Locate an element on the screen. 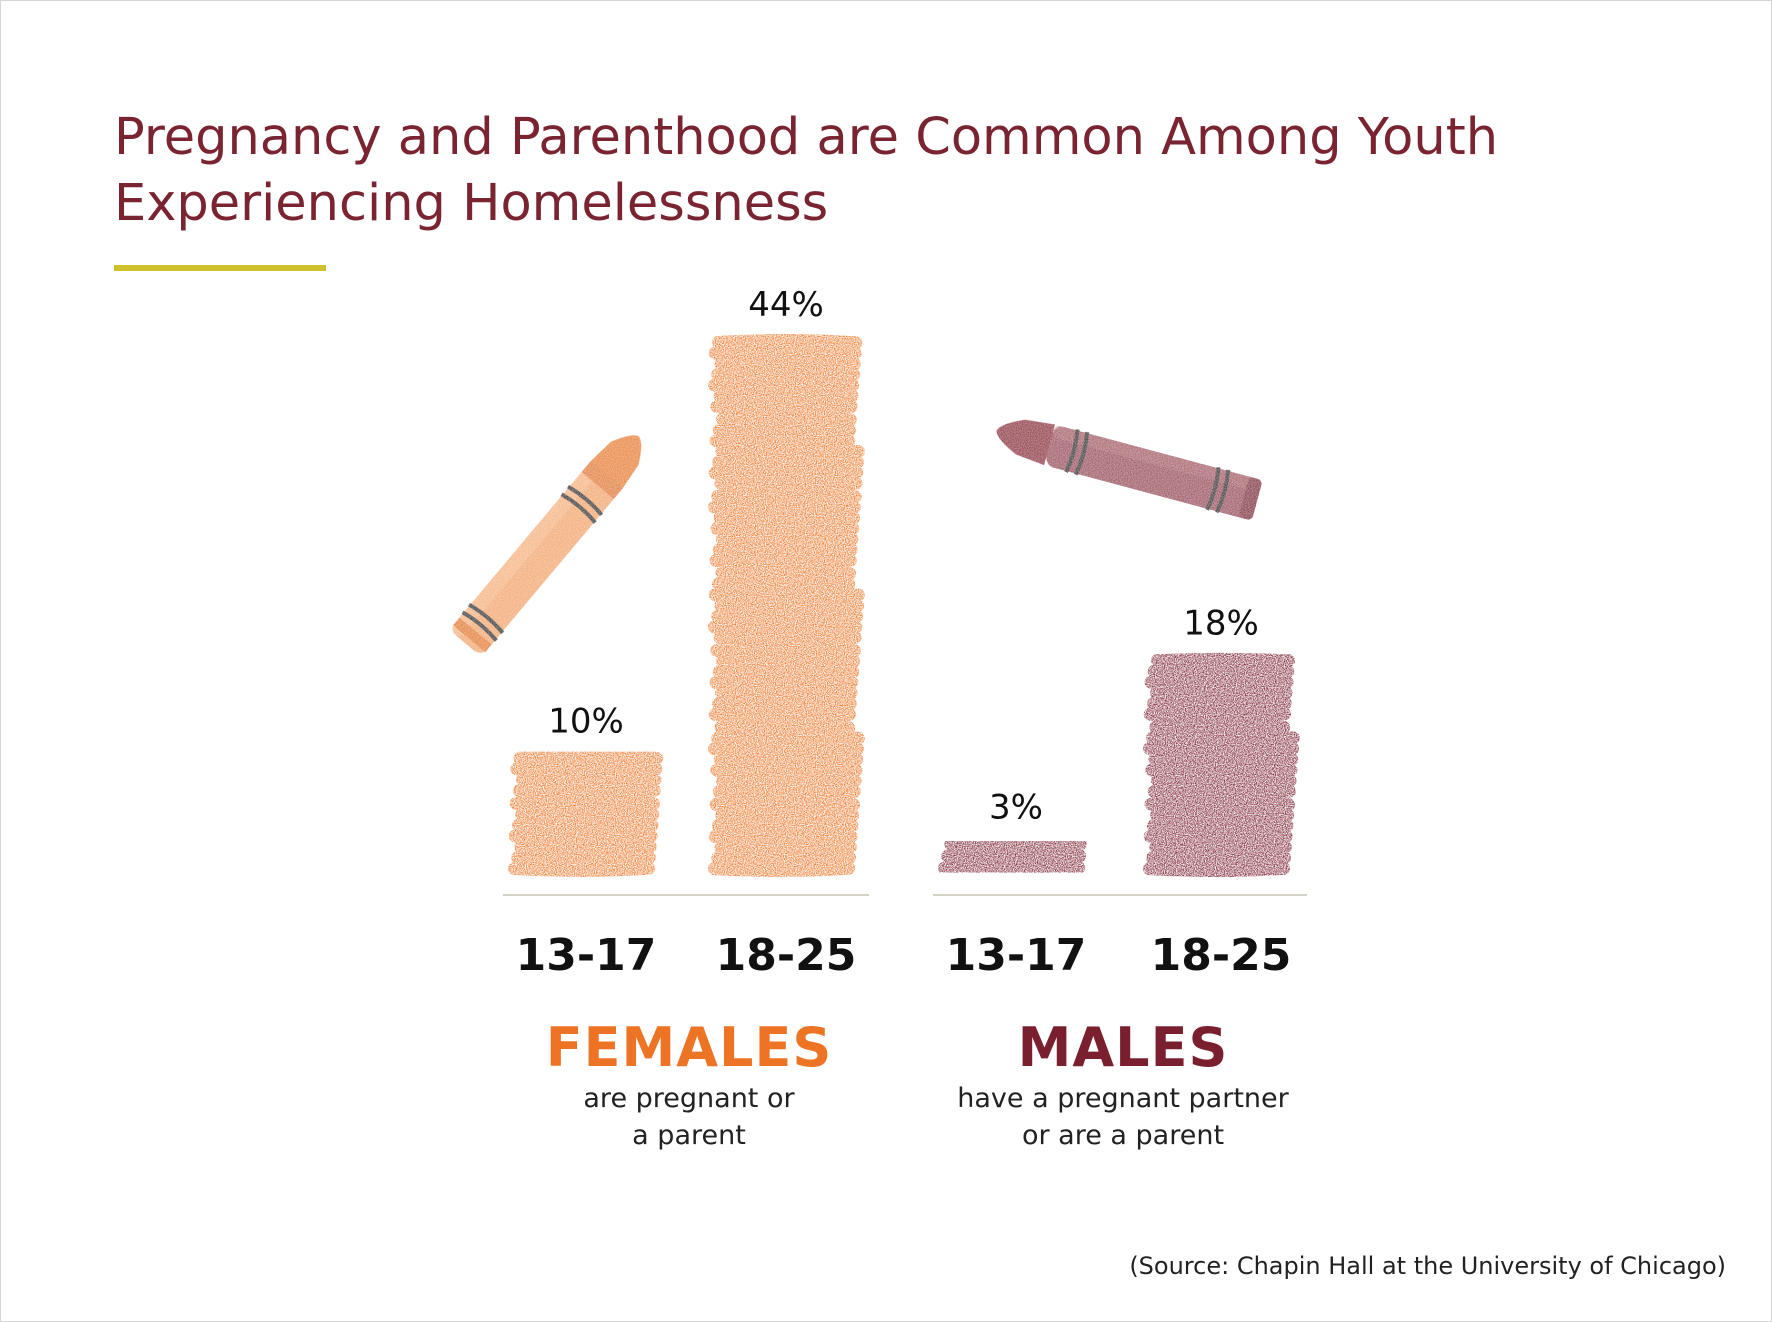 Image resolution: width=1772 pixels, height=1322 pixels. males-value-label-13-17: 3% is located at coordinates (1016, 807).